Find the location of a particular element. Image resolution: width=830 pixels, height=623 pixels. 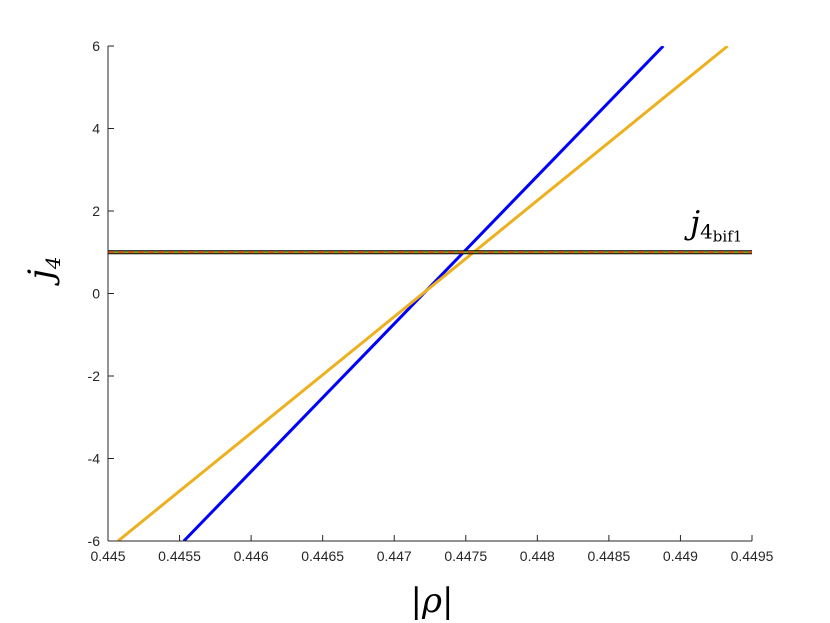

bifurcation-annotation: j4bif1 is located at coordinates (713, 225).